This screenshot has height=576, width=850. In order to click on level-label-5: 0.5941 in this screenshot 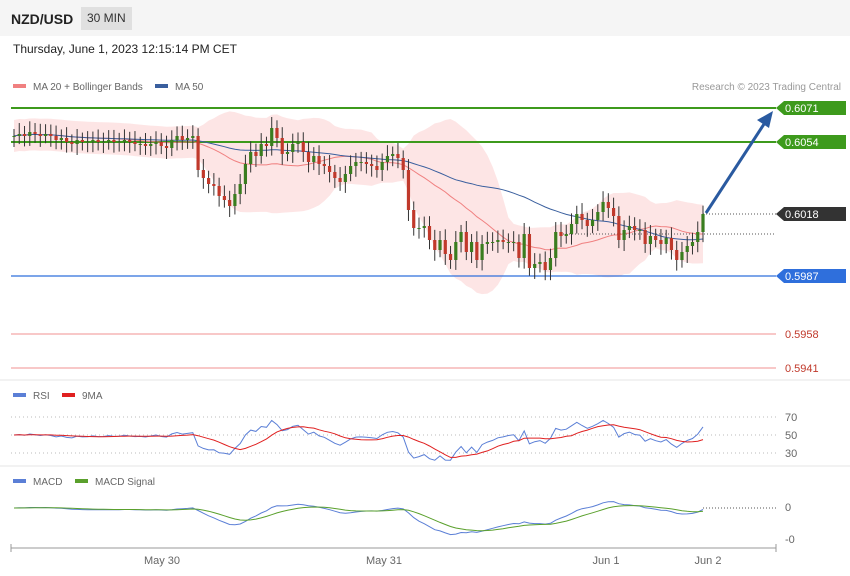, I will do `click(802, 369)`.